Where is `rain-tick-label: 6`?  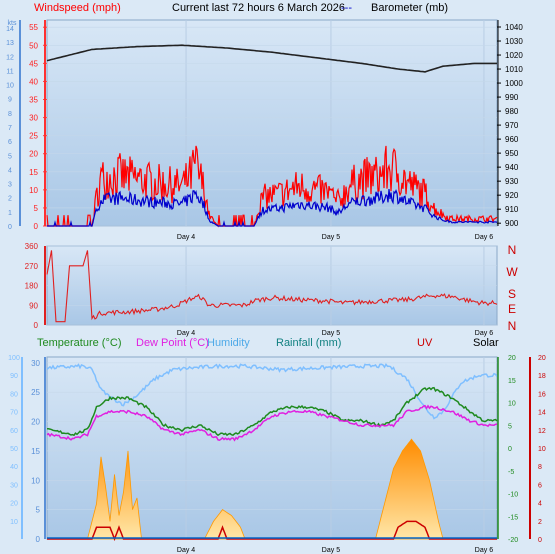 rain-tick-label: 6 is located at coordinates (540, 485).